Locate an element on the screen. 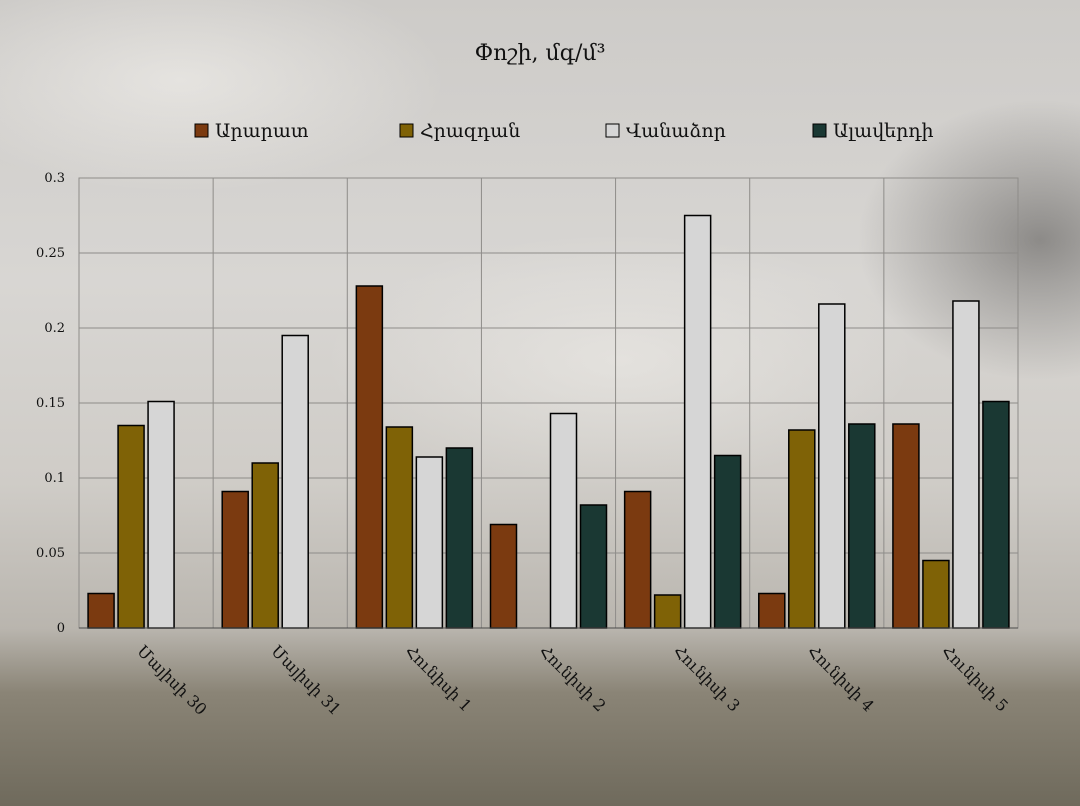 Image resolution: width=1080 pixels, height=806 pixels. x-tick-label: Հունիսի 4 is located at coordinates (841, 678).